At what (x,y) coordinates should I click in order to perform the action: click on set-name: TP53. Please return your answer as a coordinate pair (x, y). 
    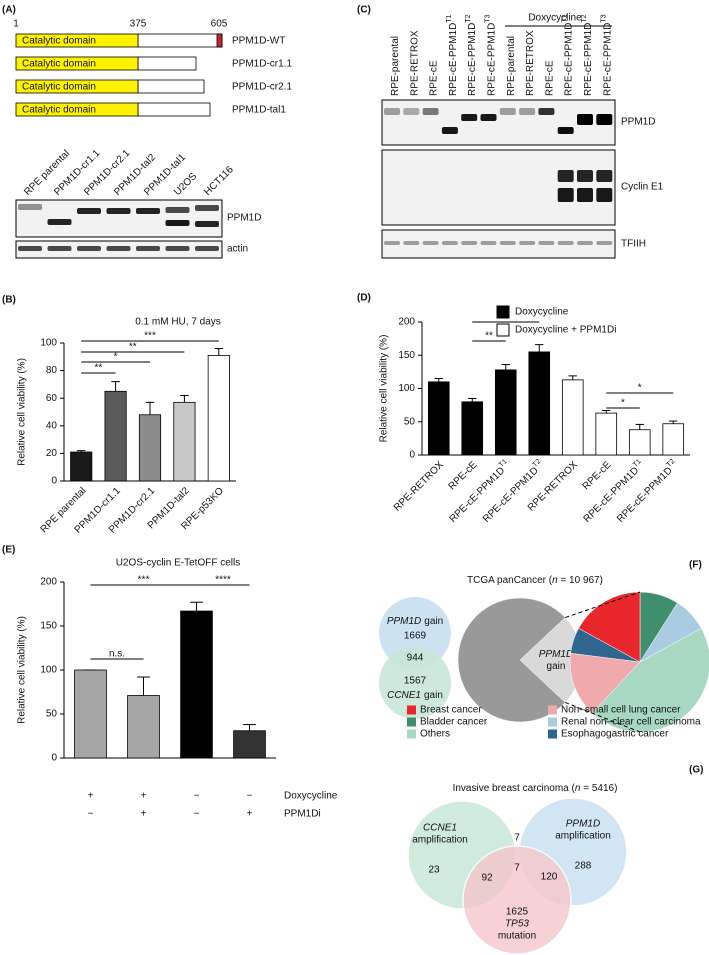
    Looking at the image, I should click on (517, 924).